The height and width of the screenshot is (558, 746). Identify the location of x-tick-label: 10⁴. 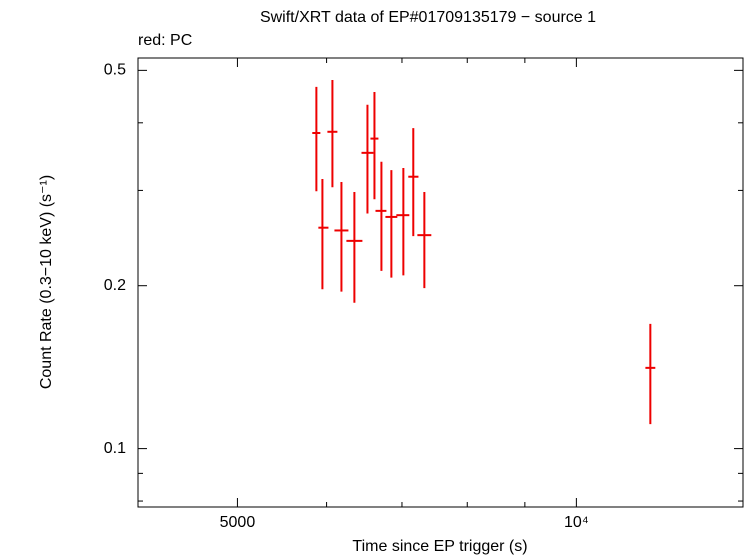
(576, 522).